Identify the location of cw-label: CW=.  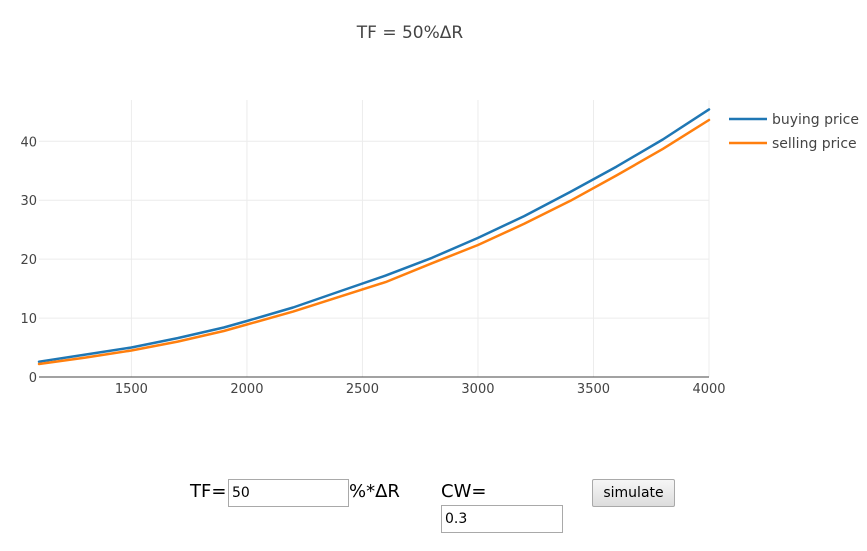
(464, 491).